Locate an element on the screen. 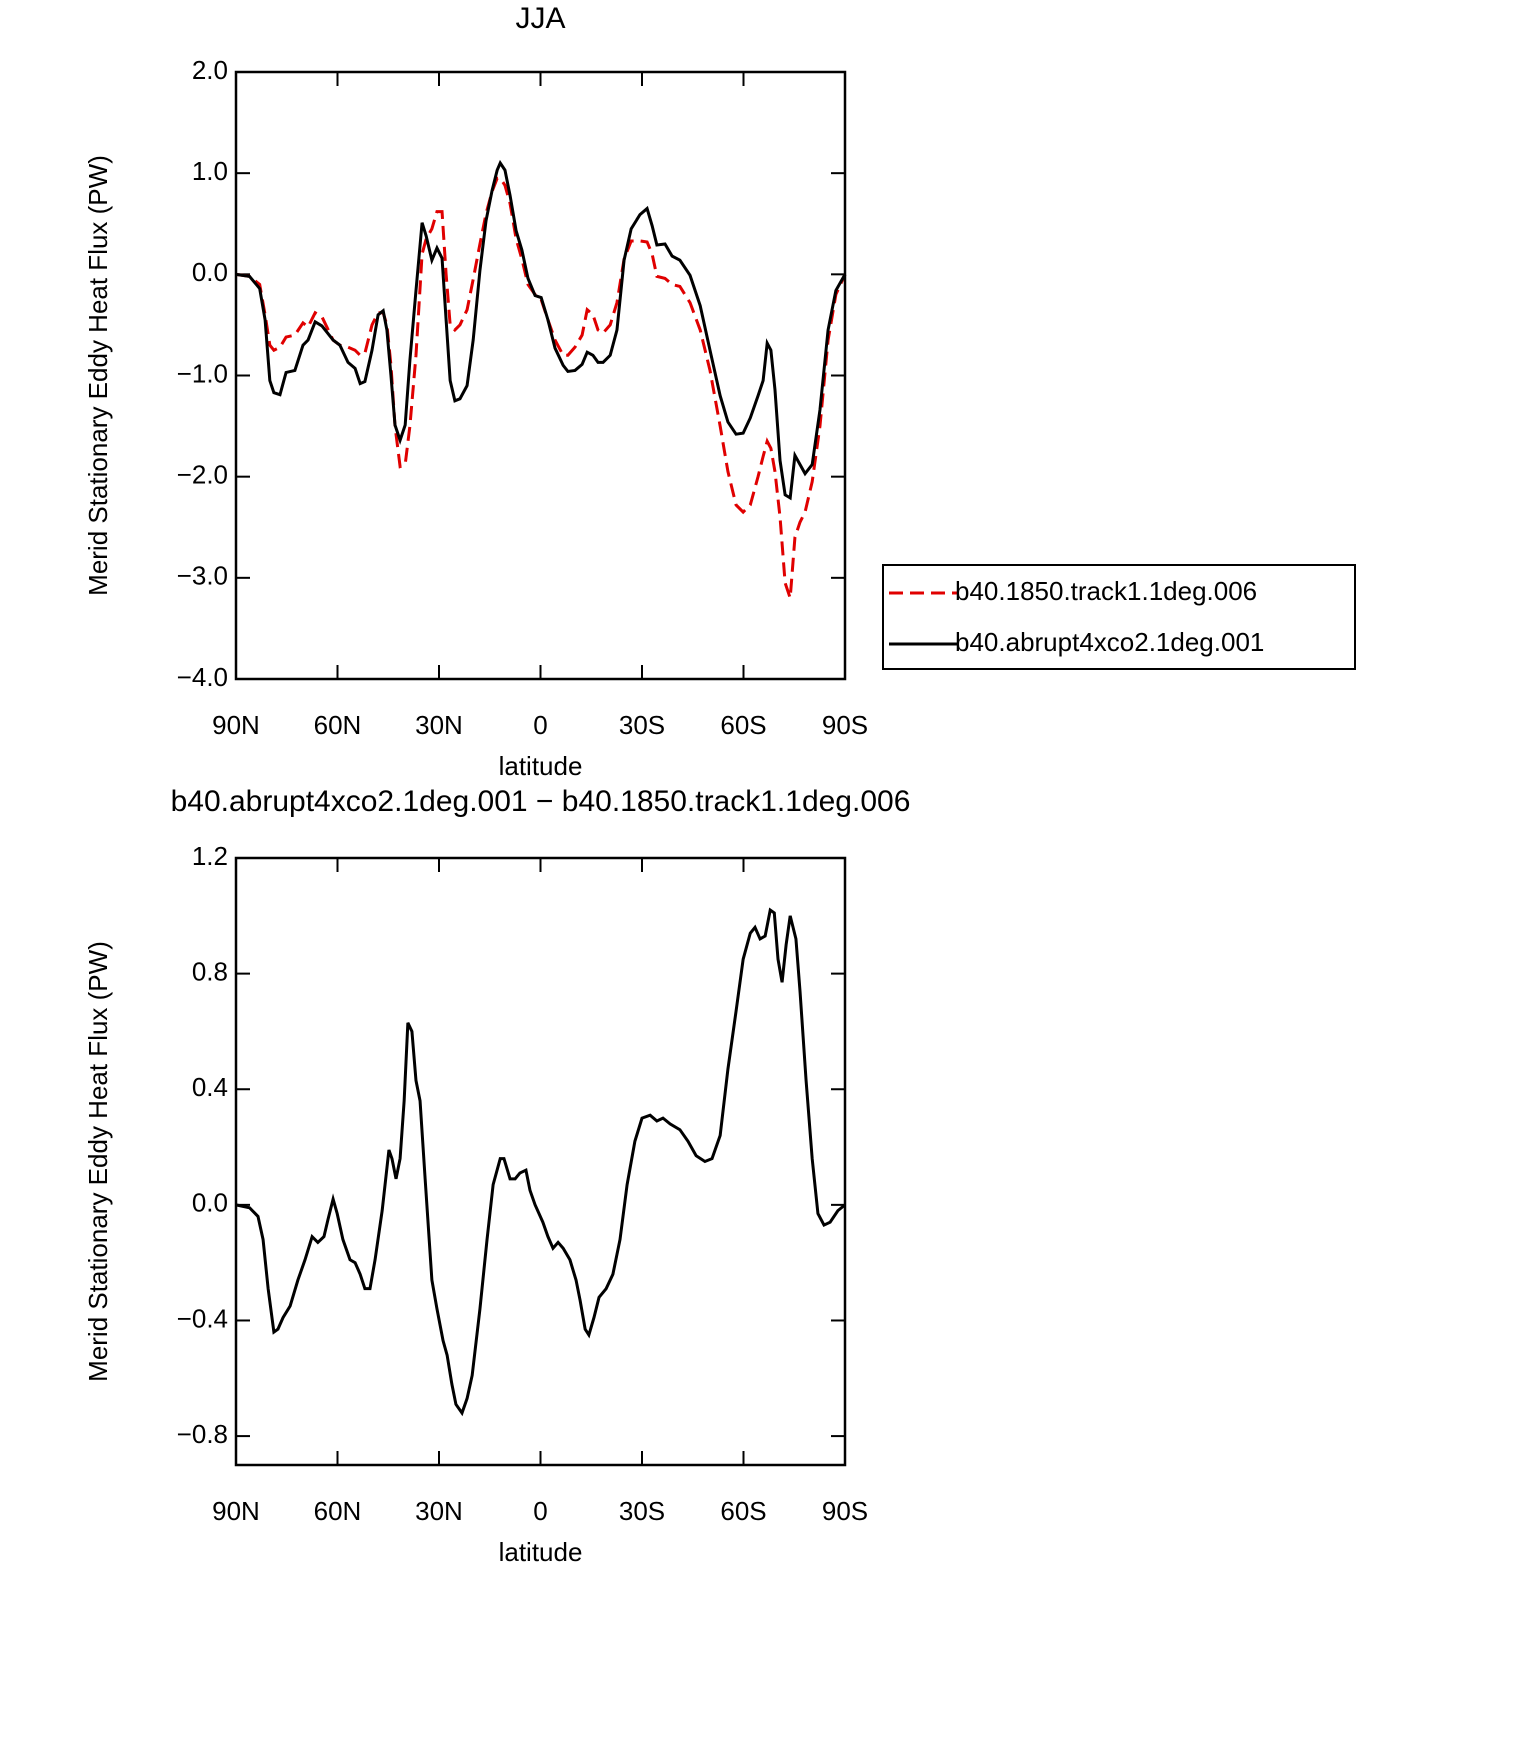  y-tick-label: −2.0 is located at coordinates (202, 475).